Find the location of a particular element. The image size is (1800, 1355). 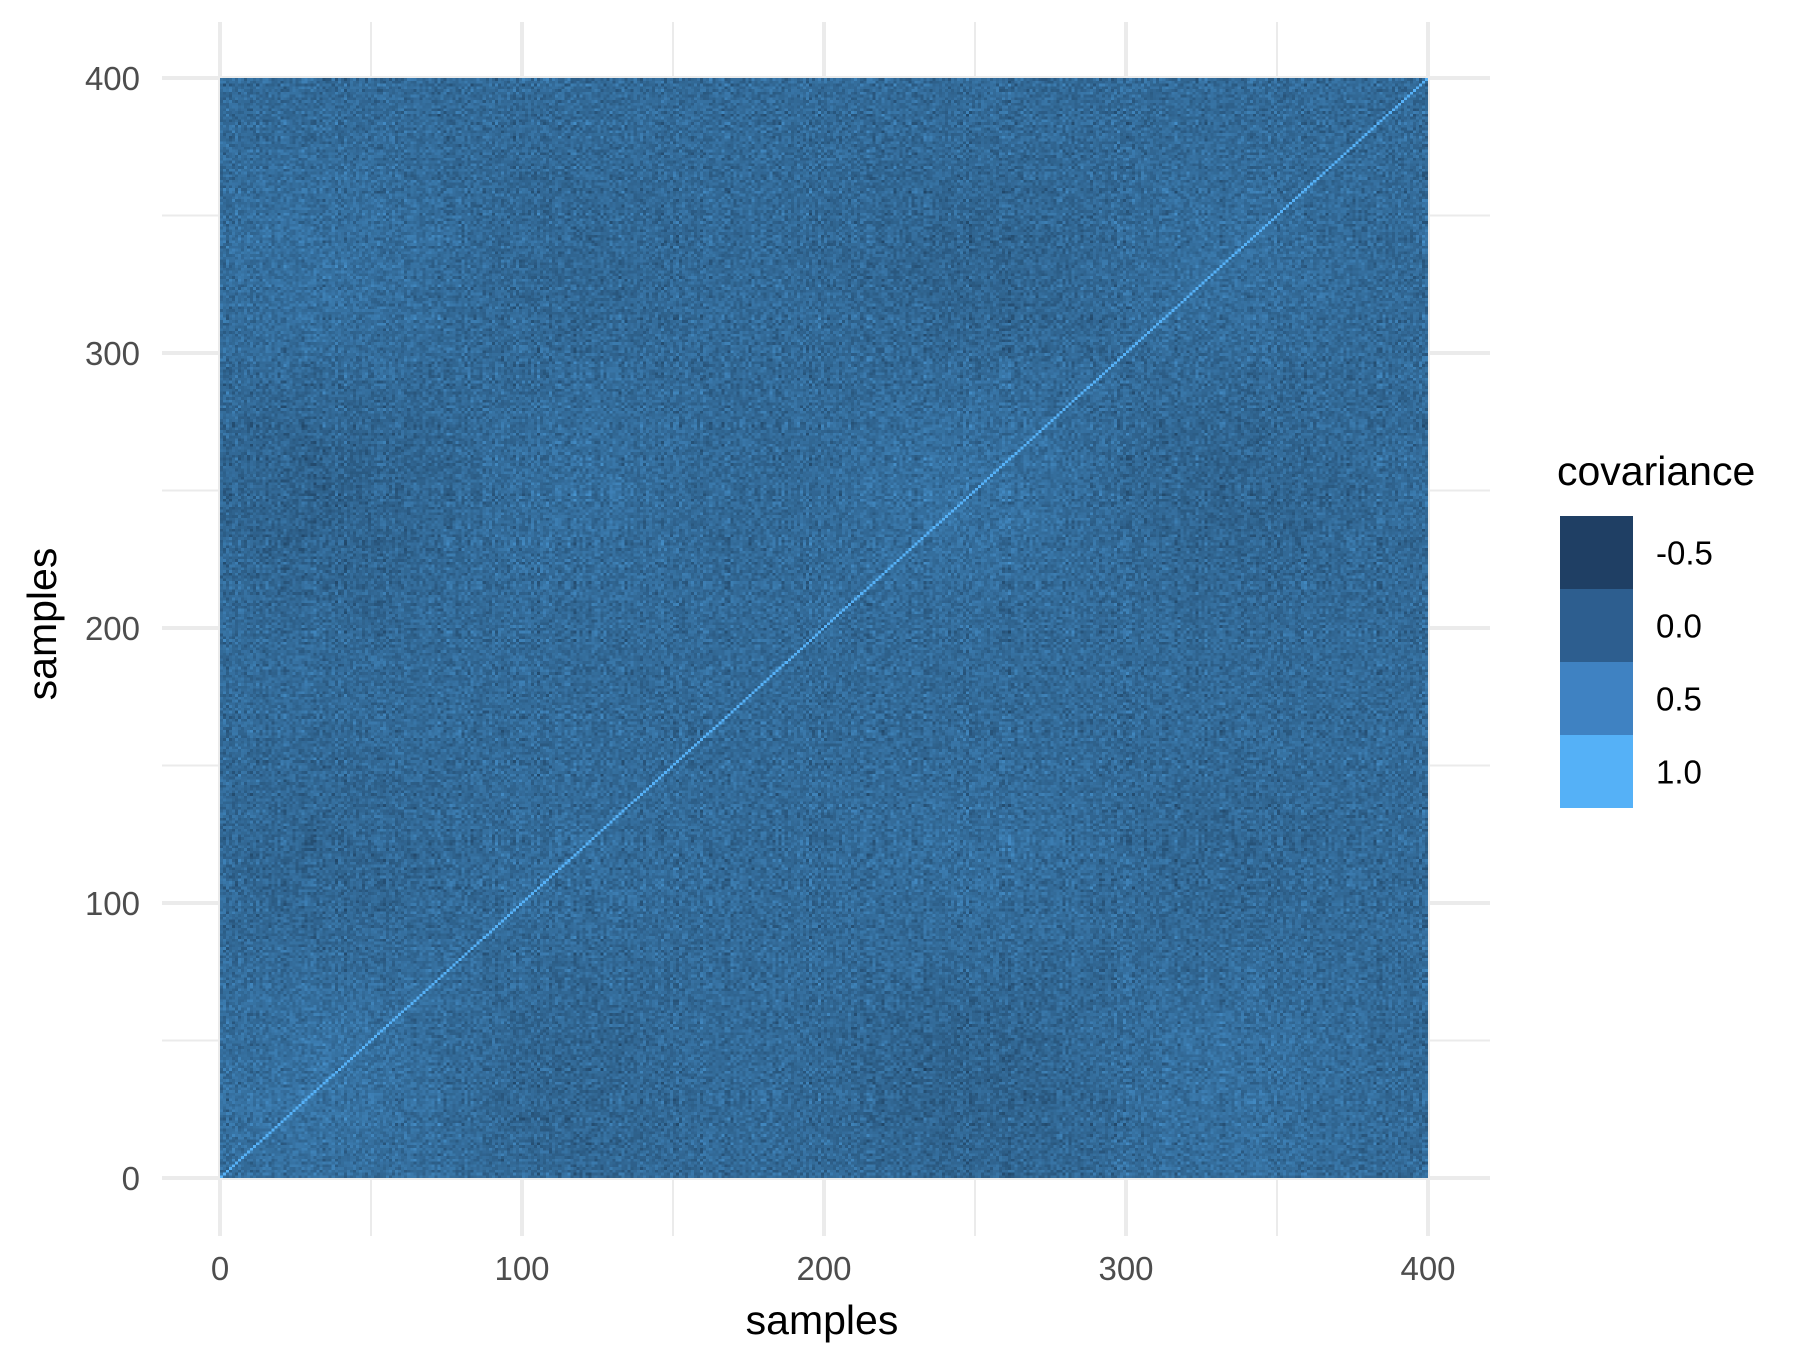

x-tick-label: 0 is located at coordinates (220, 1268).